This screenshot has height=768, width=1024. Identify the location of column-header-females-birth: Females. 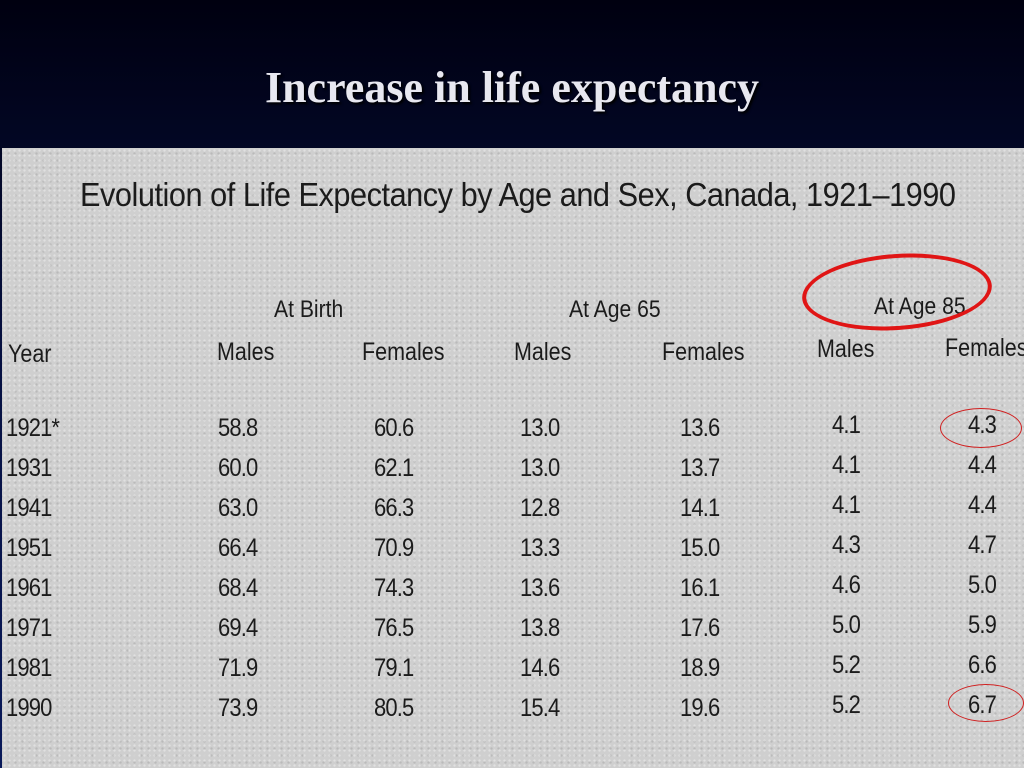
(403, 352).